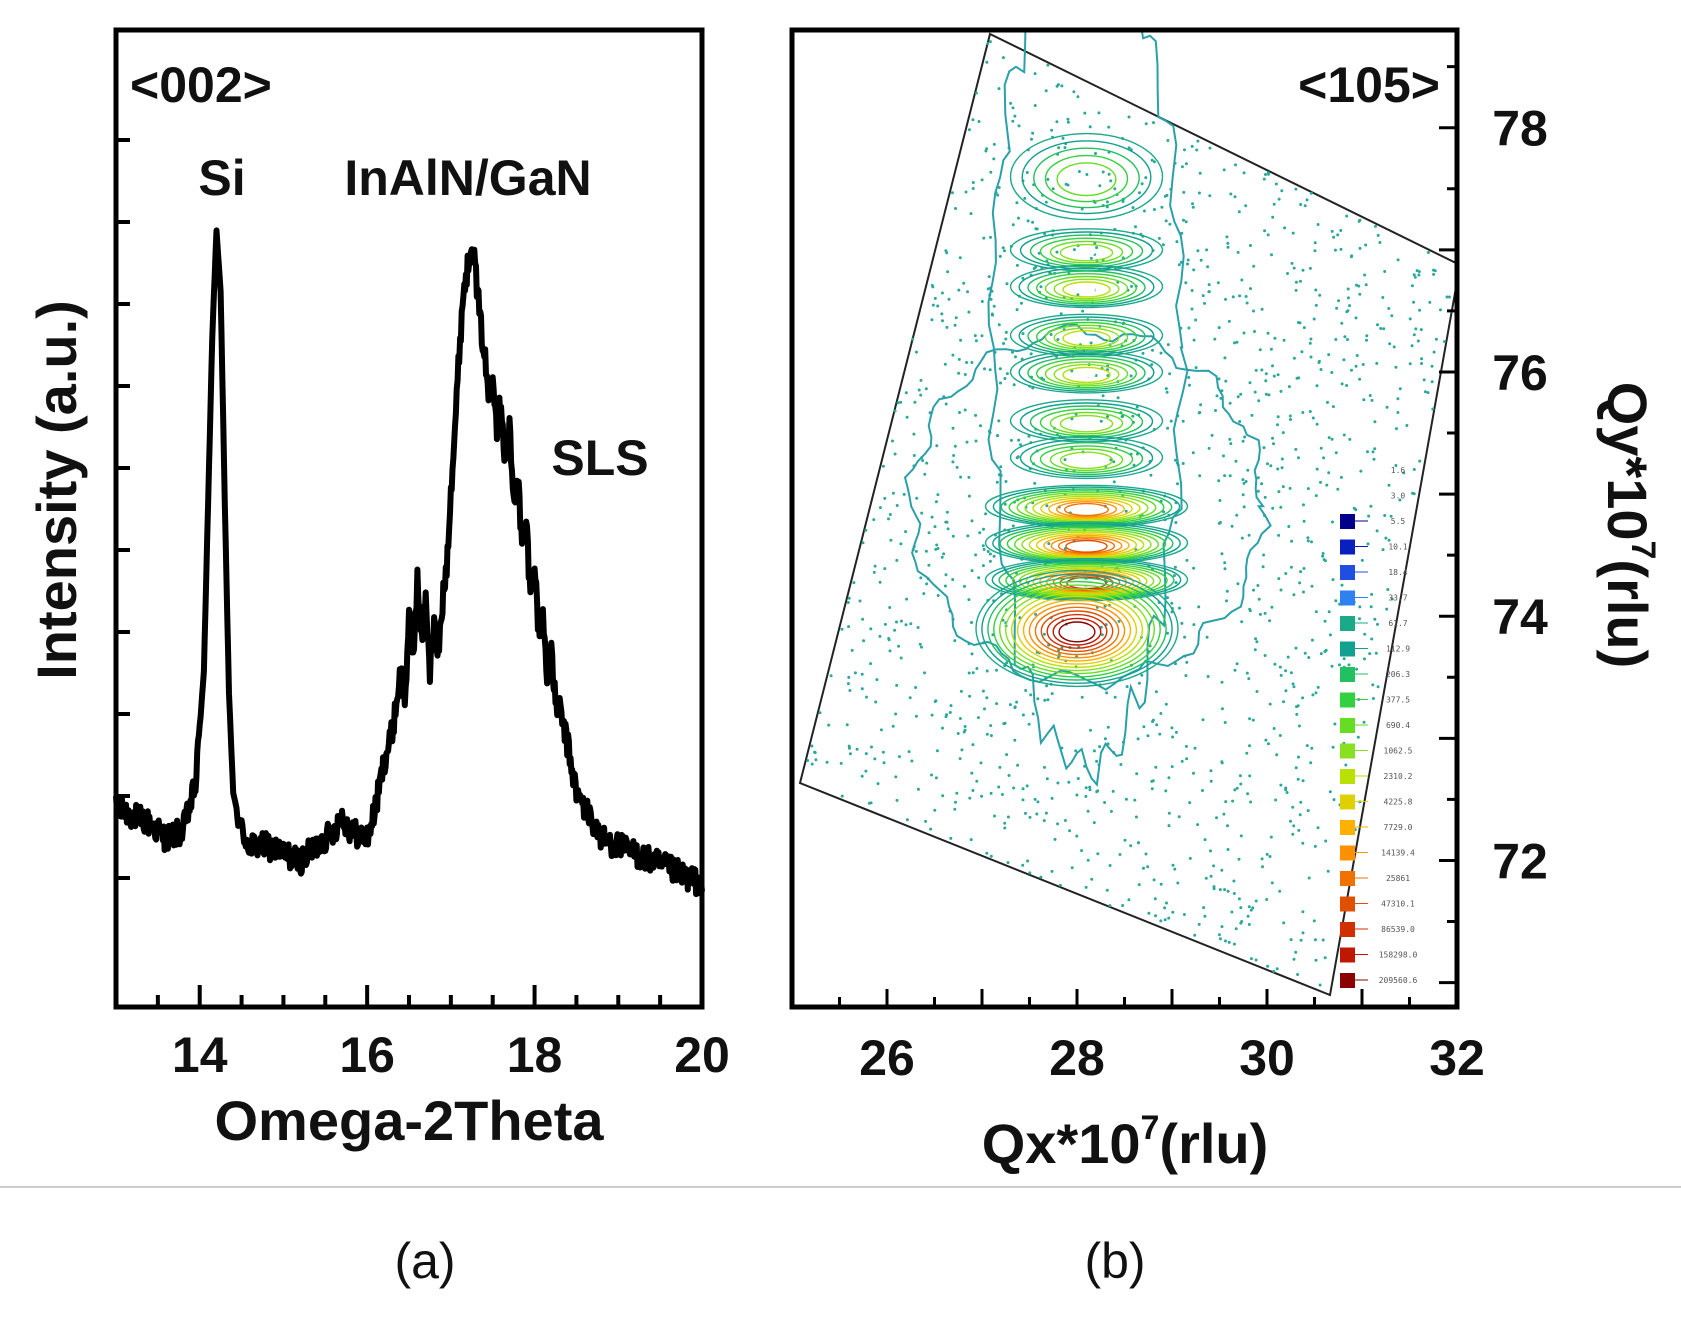  What do you see at coordinates (1520, 373) in the screenshot?
I see `rsm-y-tick-label: 76` at bounding box center [1520, 373].